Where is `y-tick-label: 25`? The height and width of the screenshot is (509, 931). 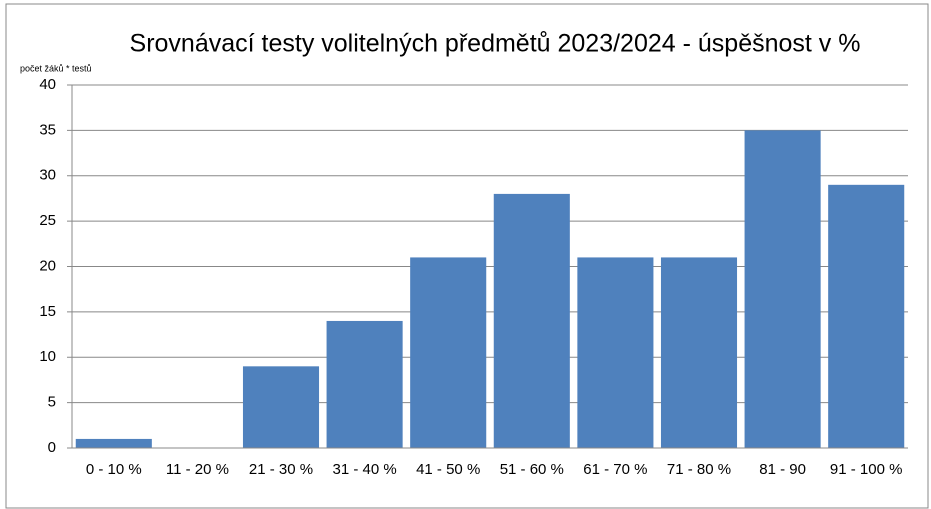
y-tick-label: 25 is located at coordinates (47, 220).